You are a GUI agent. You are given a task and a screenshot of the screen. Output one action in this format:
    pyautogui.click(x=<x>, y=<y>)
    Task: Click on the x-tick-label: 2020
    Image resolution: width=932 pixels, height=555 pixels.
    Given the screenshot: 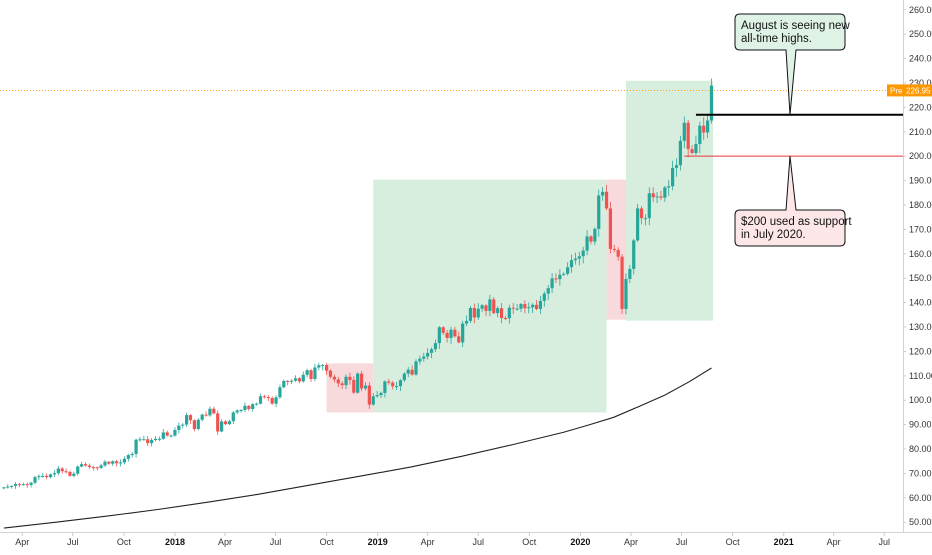 What is the action you would take?
    pyautogui.click(x=580, y=542)
    